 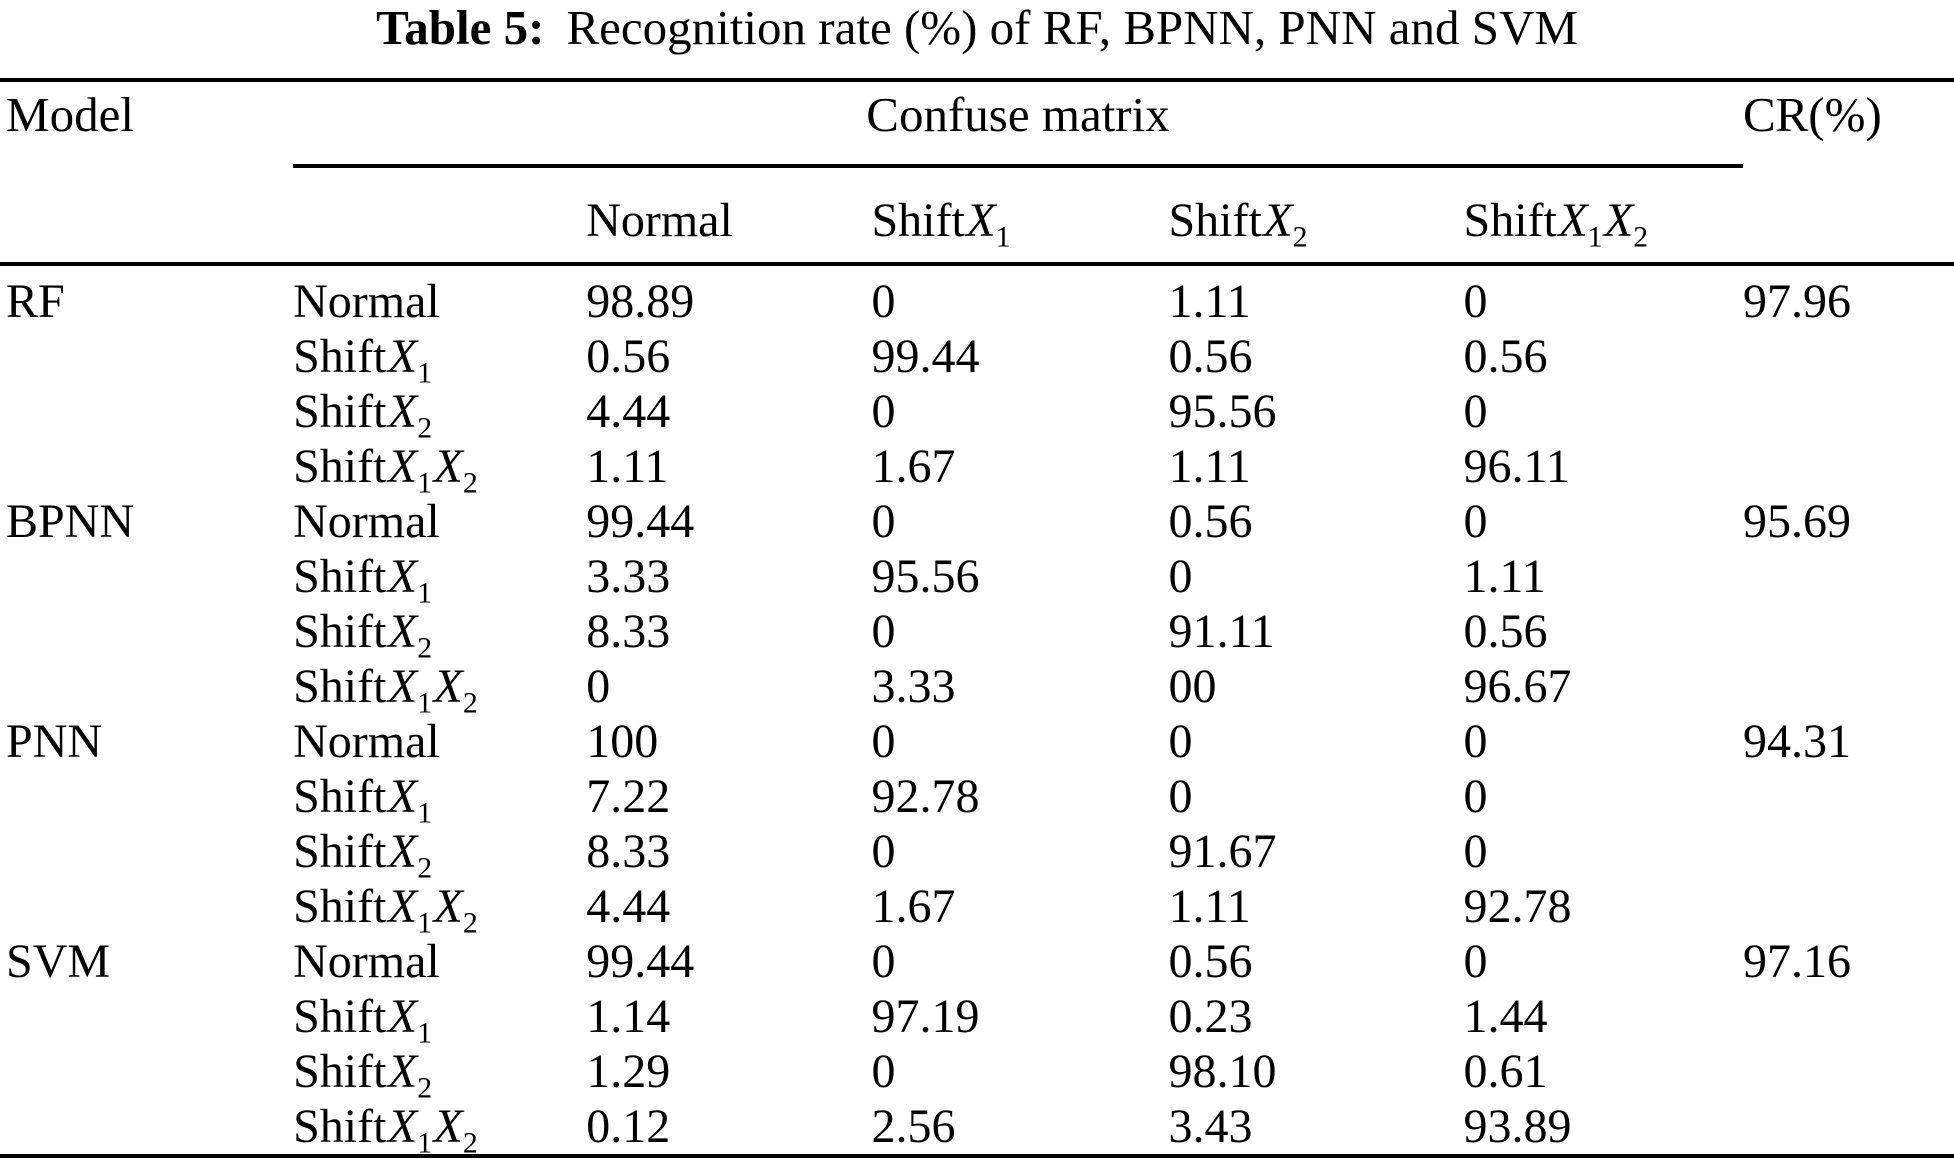 I want to click on value-cell-normal: 98.89, so click(x=640, y=301).